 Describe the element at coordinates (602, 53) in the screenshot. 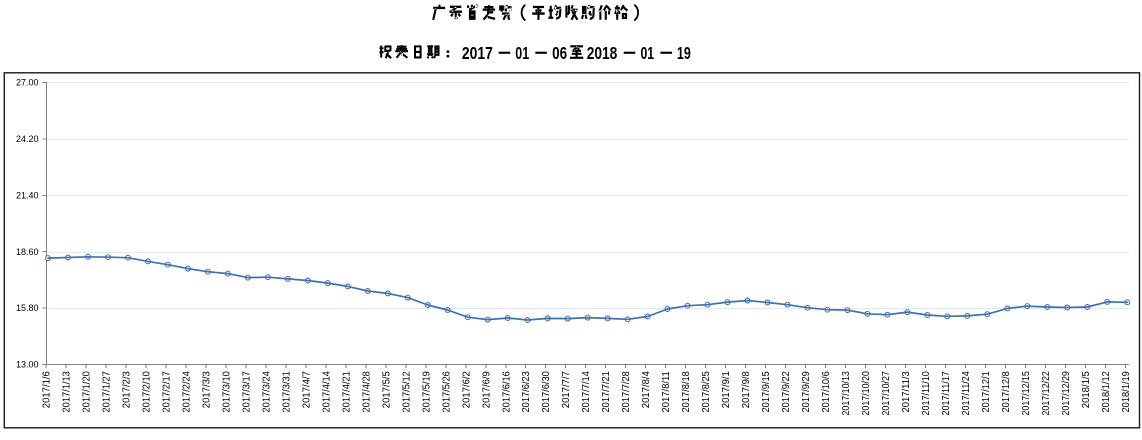

I see `svg-text: 2018` at that location.